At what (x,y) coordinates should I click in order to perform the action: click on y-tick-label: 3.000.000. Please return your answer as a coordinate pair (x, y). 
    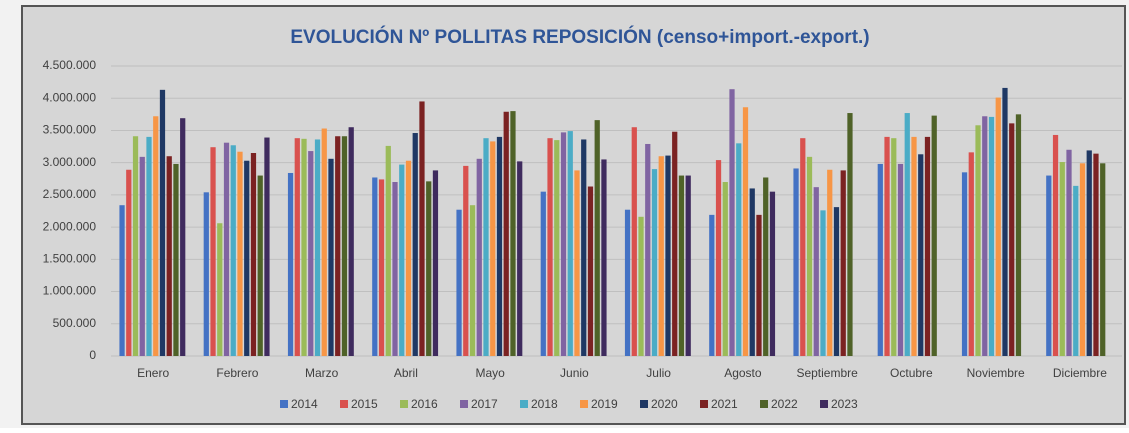
    Looking at the image, I should click on (70, 162).